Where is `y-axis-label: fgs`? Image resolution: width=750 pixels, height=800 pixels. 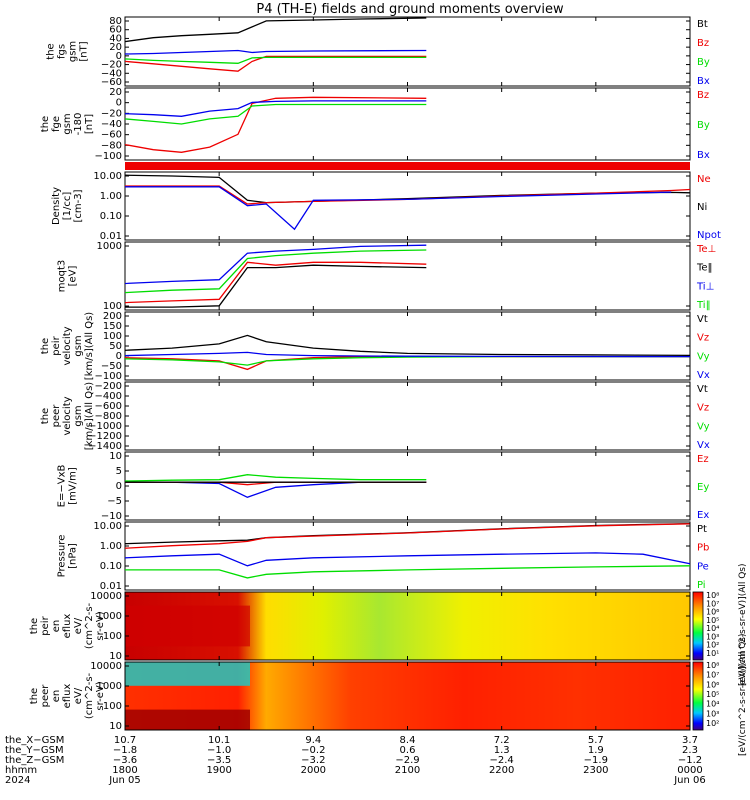 y-axis-label: fgs is located at coordinates (62, 51).